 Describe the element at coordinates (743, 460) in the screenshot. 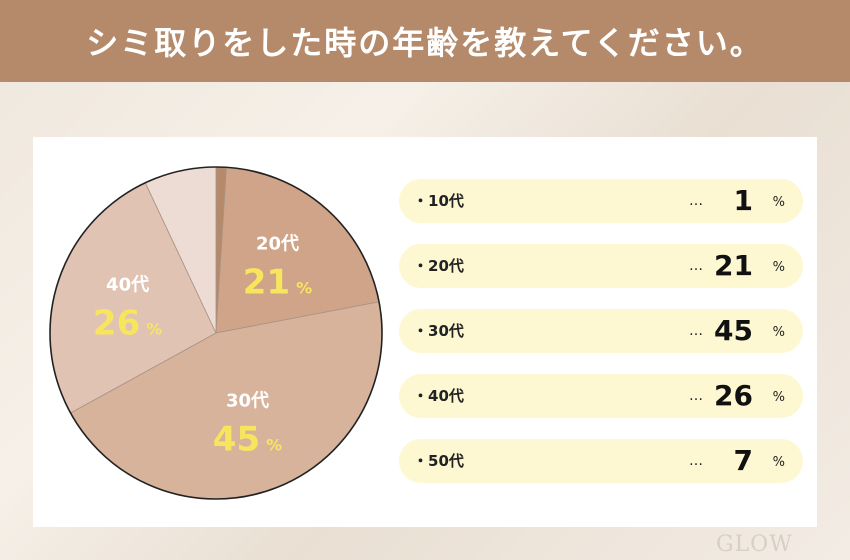

I see `legend-value: 7` at that location.